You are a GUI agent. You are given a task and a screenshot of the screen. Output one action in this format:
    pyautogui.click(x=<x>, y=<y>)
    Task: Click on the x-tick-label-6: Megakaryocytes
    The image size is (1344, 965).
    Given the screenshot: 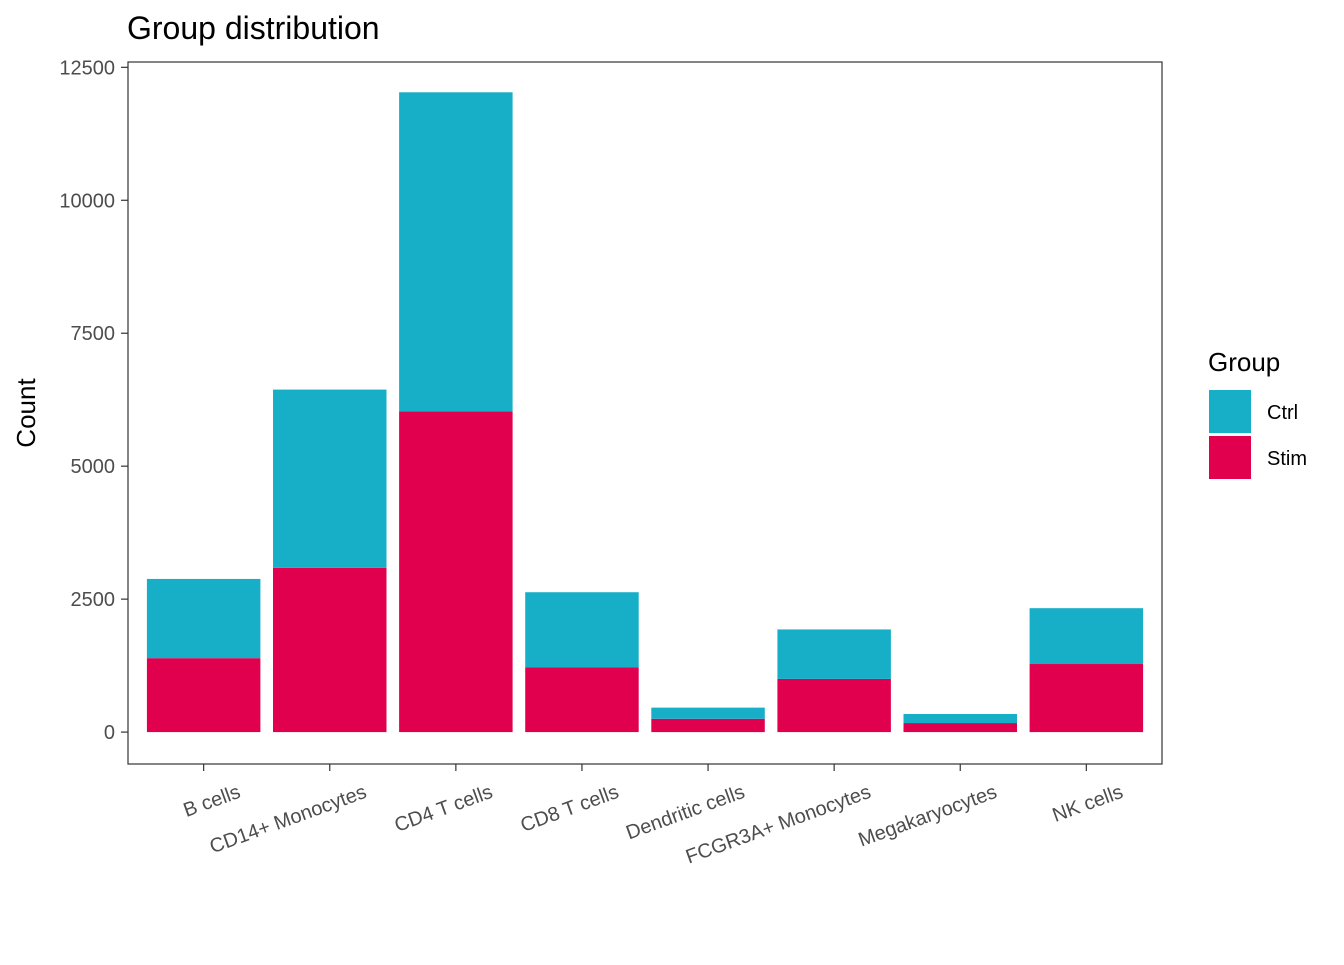 What is the action you would take?
    pyautogui.click(x=928, y=816)
    